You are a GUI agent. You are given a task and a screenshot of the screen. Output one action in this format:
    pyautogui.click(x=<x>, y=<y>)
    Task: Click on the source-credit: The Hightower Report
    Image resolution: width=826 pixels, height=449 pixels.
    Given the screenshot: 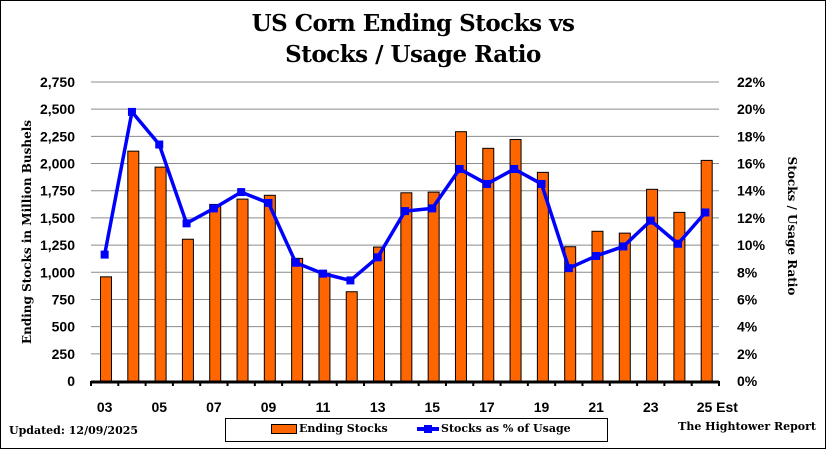 What is the action you would take?
    pyautogui.click(x=747, y=426)
    